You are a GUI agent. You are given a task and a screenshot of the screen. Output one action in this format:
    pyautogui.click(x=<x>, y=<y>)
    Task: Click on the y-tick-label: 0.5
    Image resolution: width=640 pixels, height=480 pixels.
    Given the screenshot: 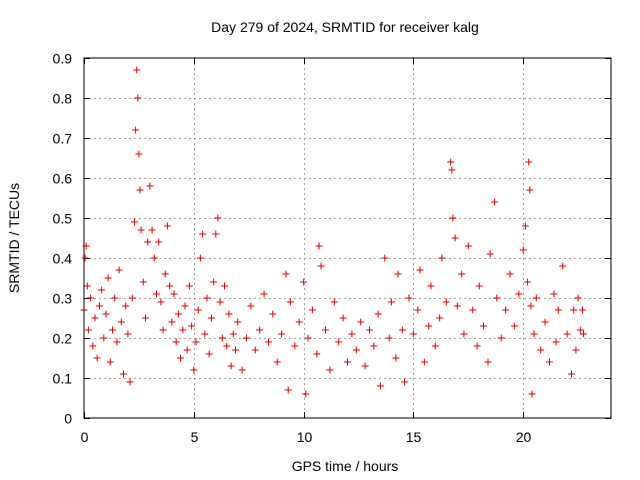 What is the action you would take?
    pyautogui.click(x=63, y=219)
    